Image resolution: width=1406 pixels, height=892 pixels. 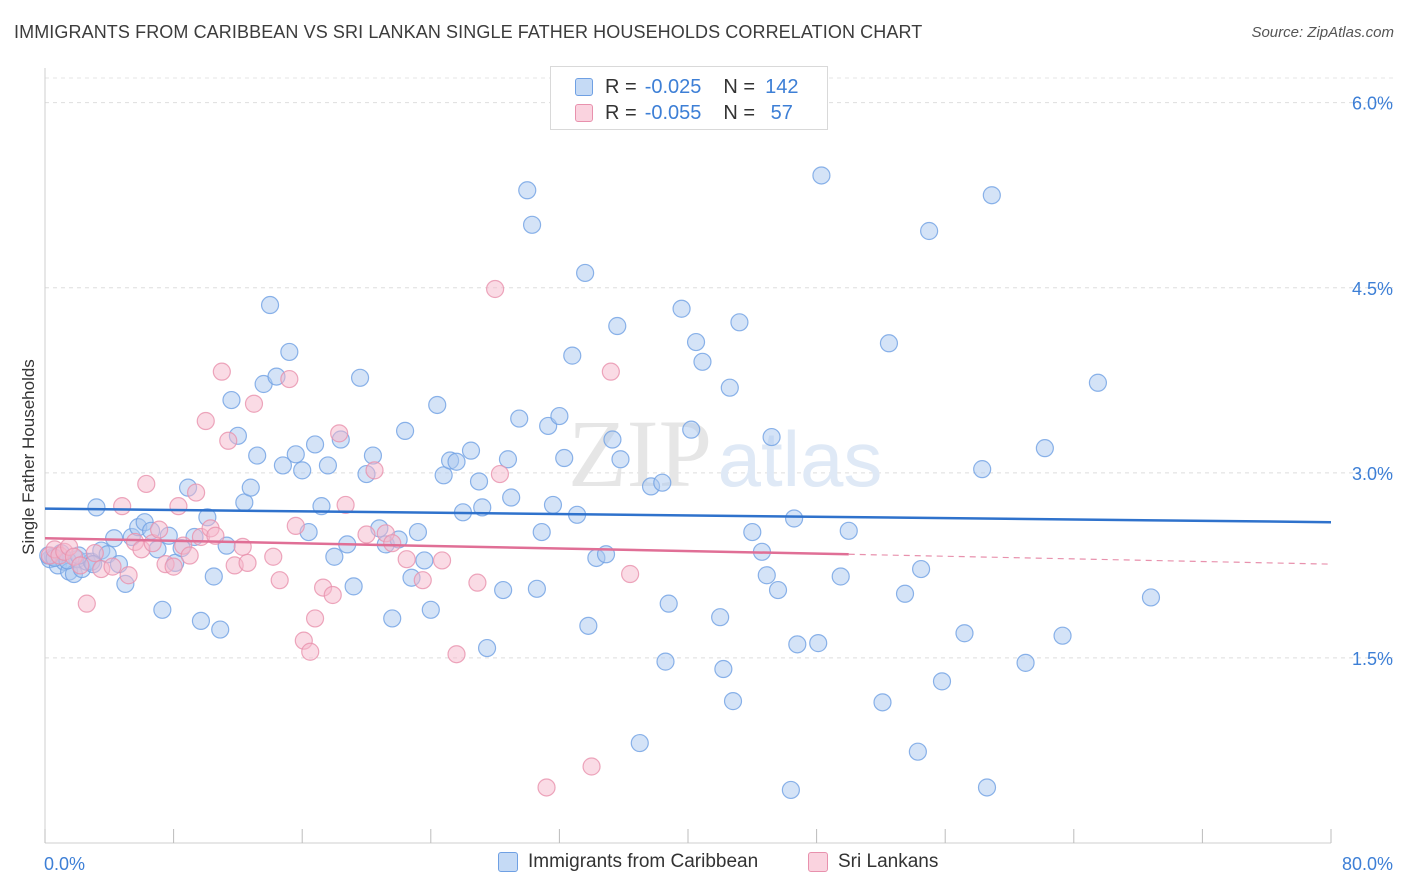 I want to click on y-tick-labels: 1.5% 3.0% 4.5% 6.0%, so click(x=1372, y=381).